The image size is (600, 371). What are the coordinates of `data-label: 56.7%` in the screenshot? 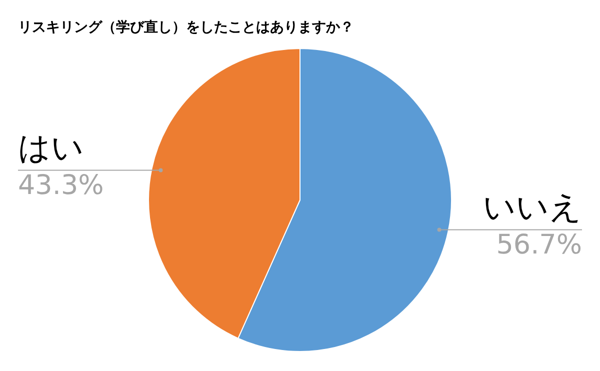 It's located at (539, 244).